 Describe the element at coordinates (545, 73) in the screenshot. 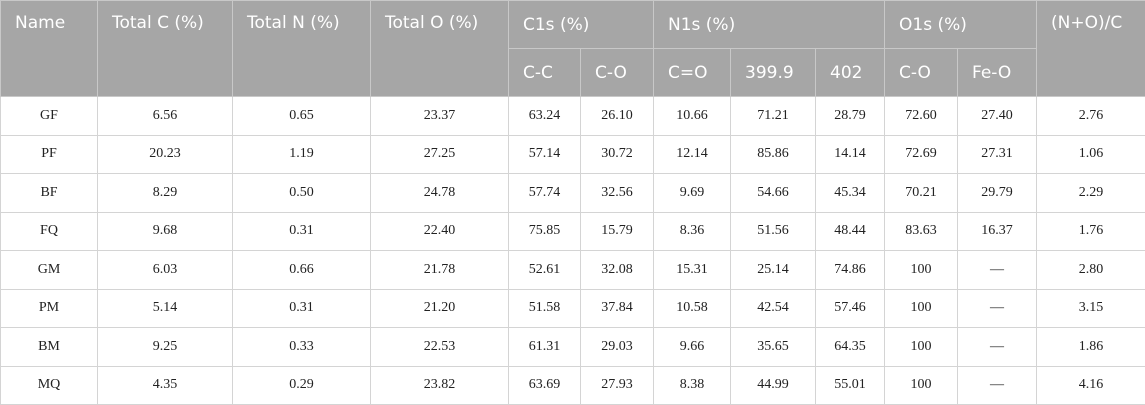

I see `sub-column-header: C-C` at that location.